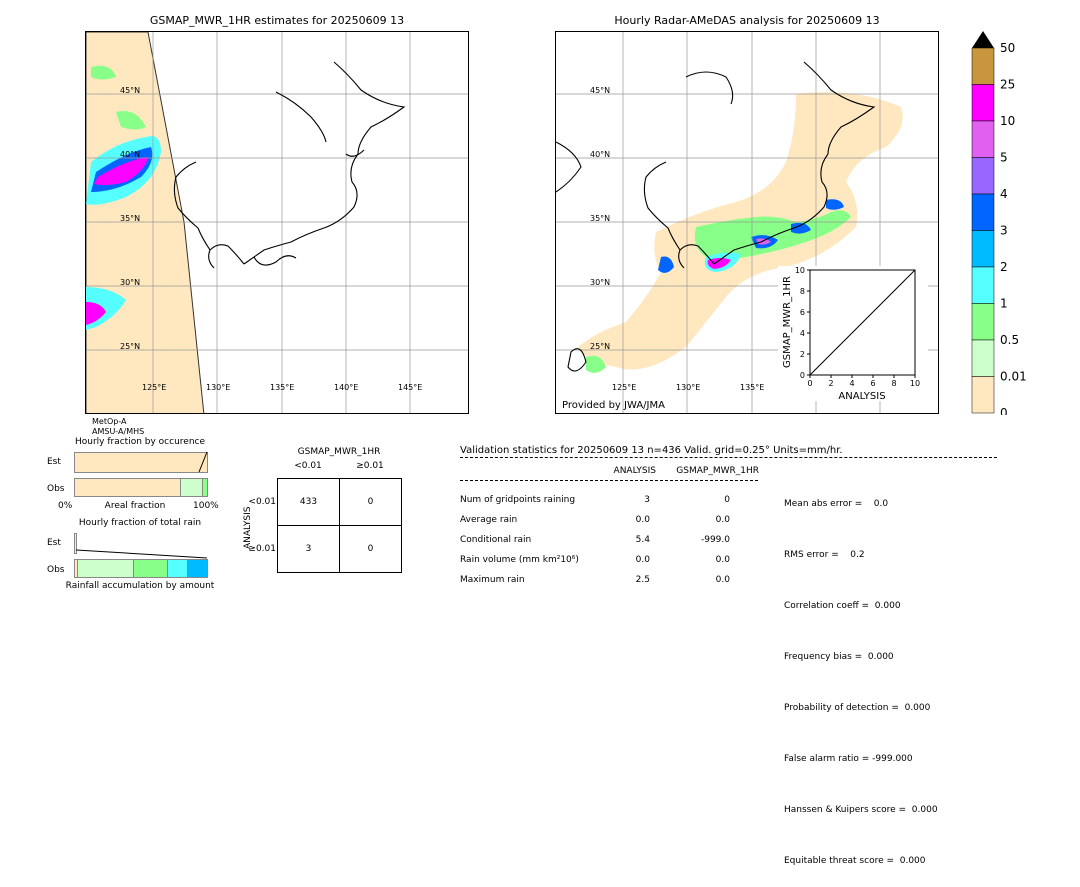 This screenshot has height=887, width=1080. I want to click on stat-gsmap: -999.0, so click(715, 540).